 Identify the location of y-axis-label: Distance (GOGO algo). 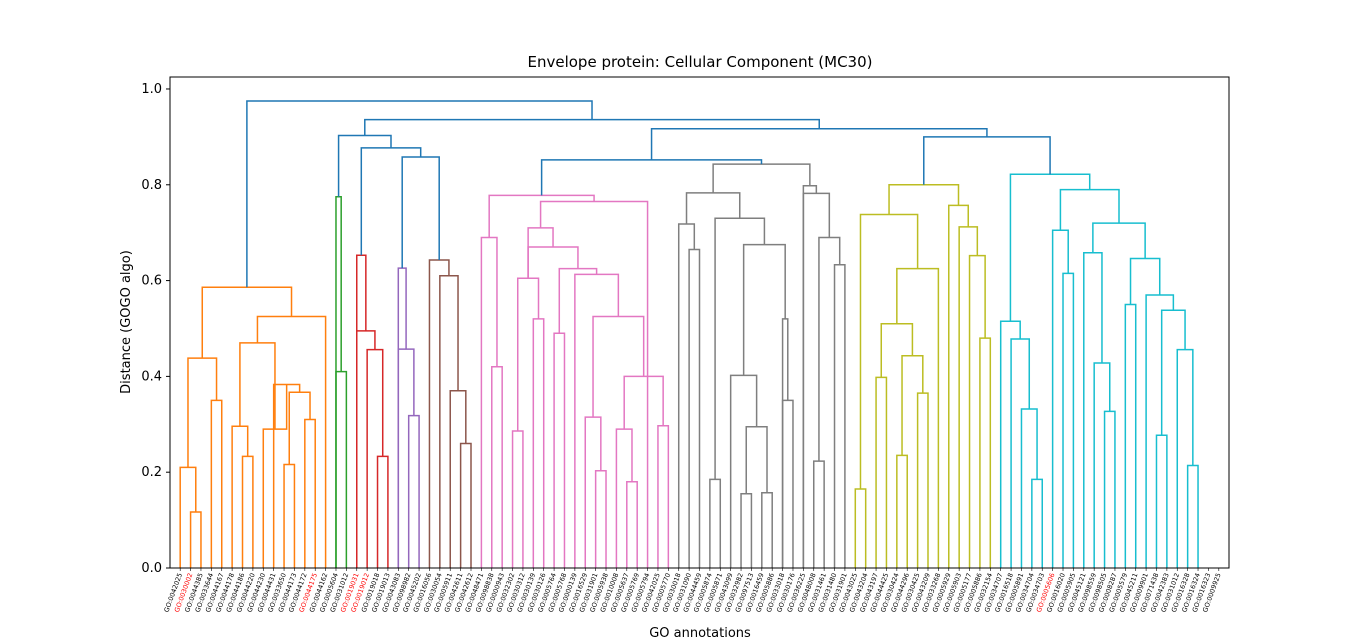
(126, 322).